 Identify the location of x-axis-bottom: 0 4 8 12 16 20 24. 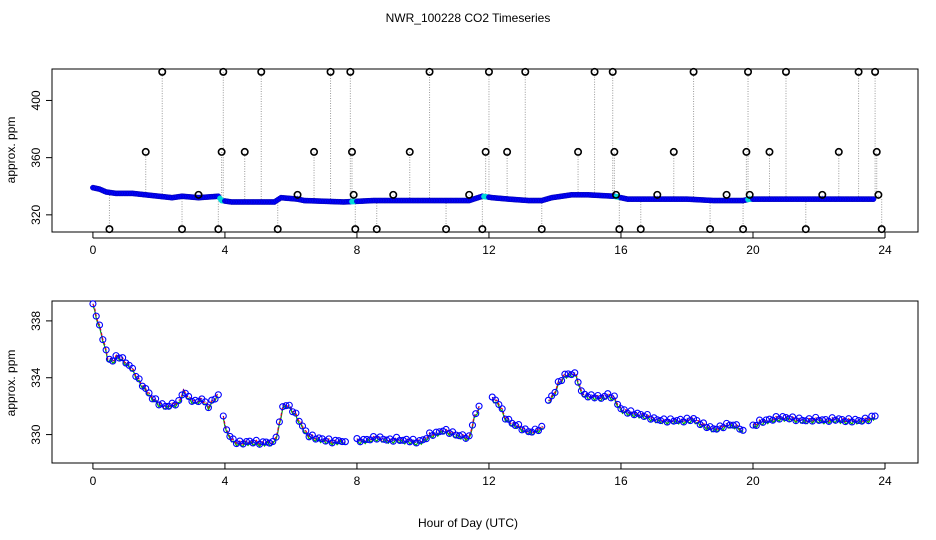
(491, 475).